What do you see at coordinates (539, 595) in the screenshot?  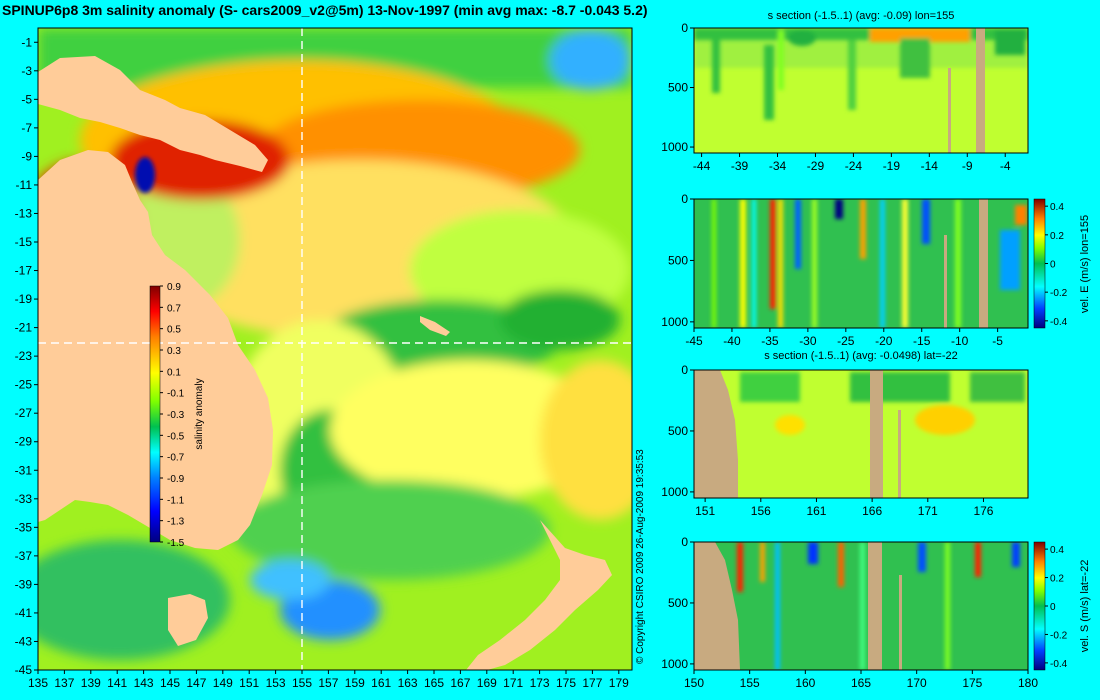 I see `land-new-zealand` at bounding box center [539, 595].